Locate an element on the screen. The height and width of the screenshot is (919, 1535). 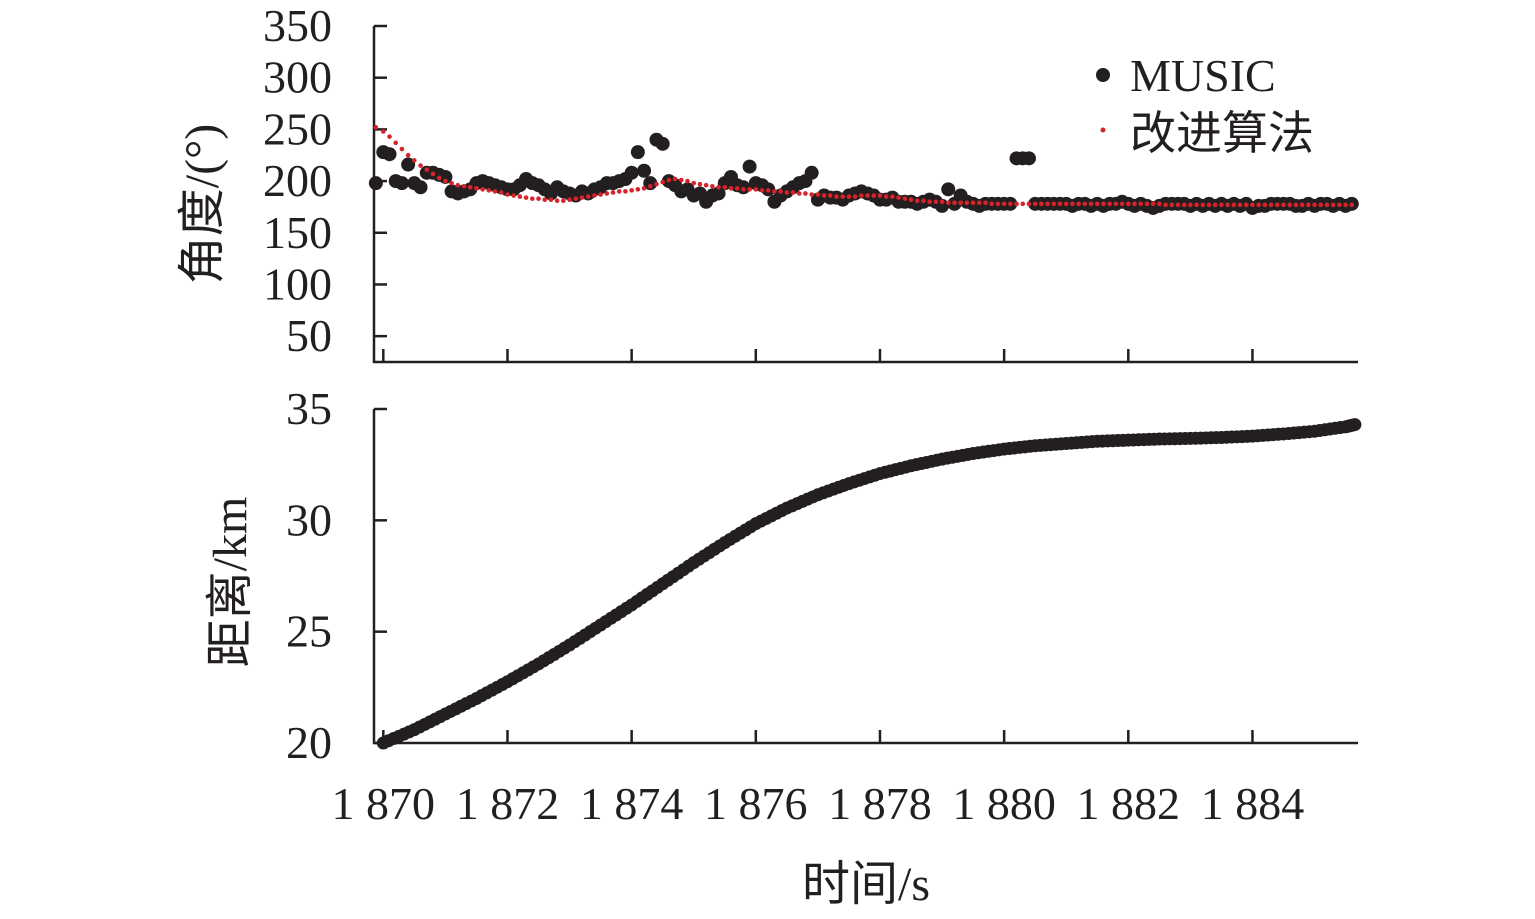
distance-y-ticks: 20 25 30 35 is located at coordinates (336, 575).